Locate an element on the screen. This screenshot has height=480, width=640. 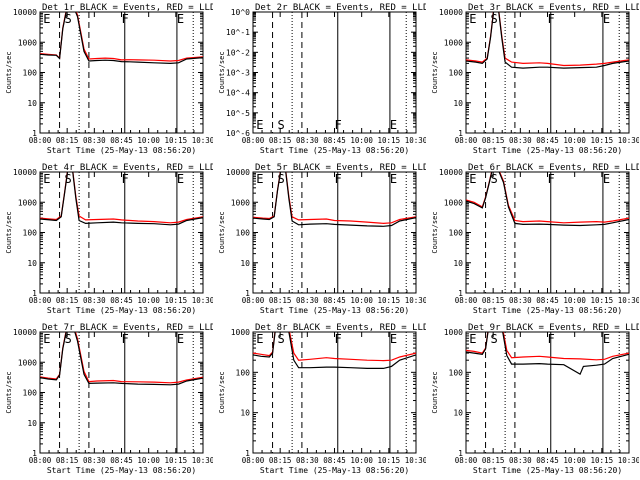
plot-title: Det 6r BLACK = Events, RED = LLD is located at coordinates (553, 168).